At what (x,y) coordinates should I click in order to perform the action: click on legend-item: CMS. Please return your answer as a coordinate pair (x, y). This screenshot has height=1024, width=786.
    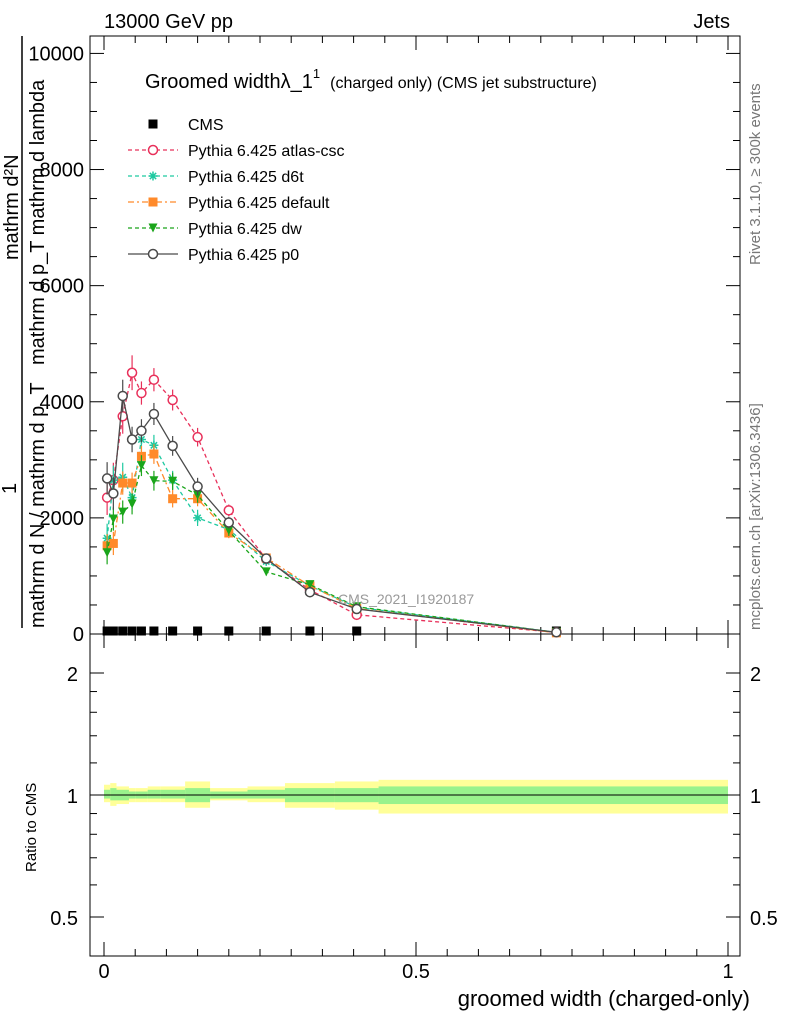
    Looking at the image, I should click on (186, 125).